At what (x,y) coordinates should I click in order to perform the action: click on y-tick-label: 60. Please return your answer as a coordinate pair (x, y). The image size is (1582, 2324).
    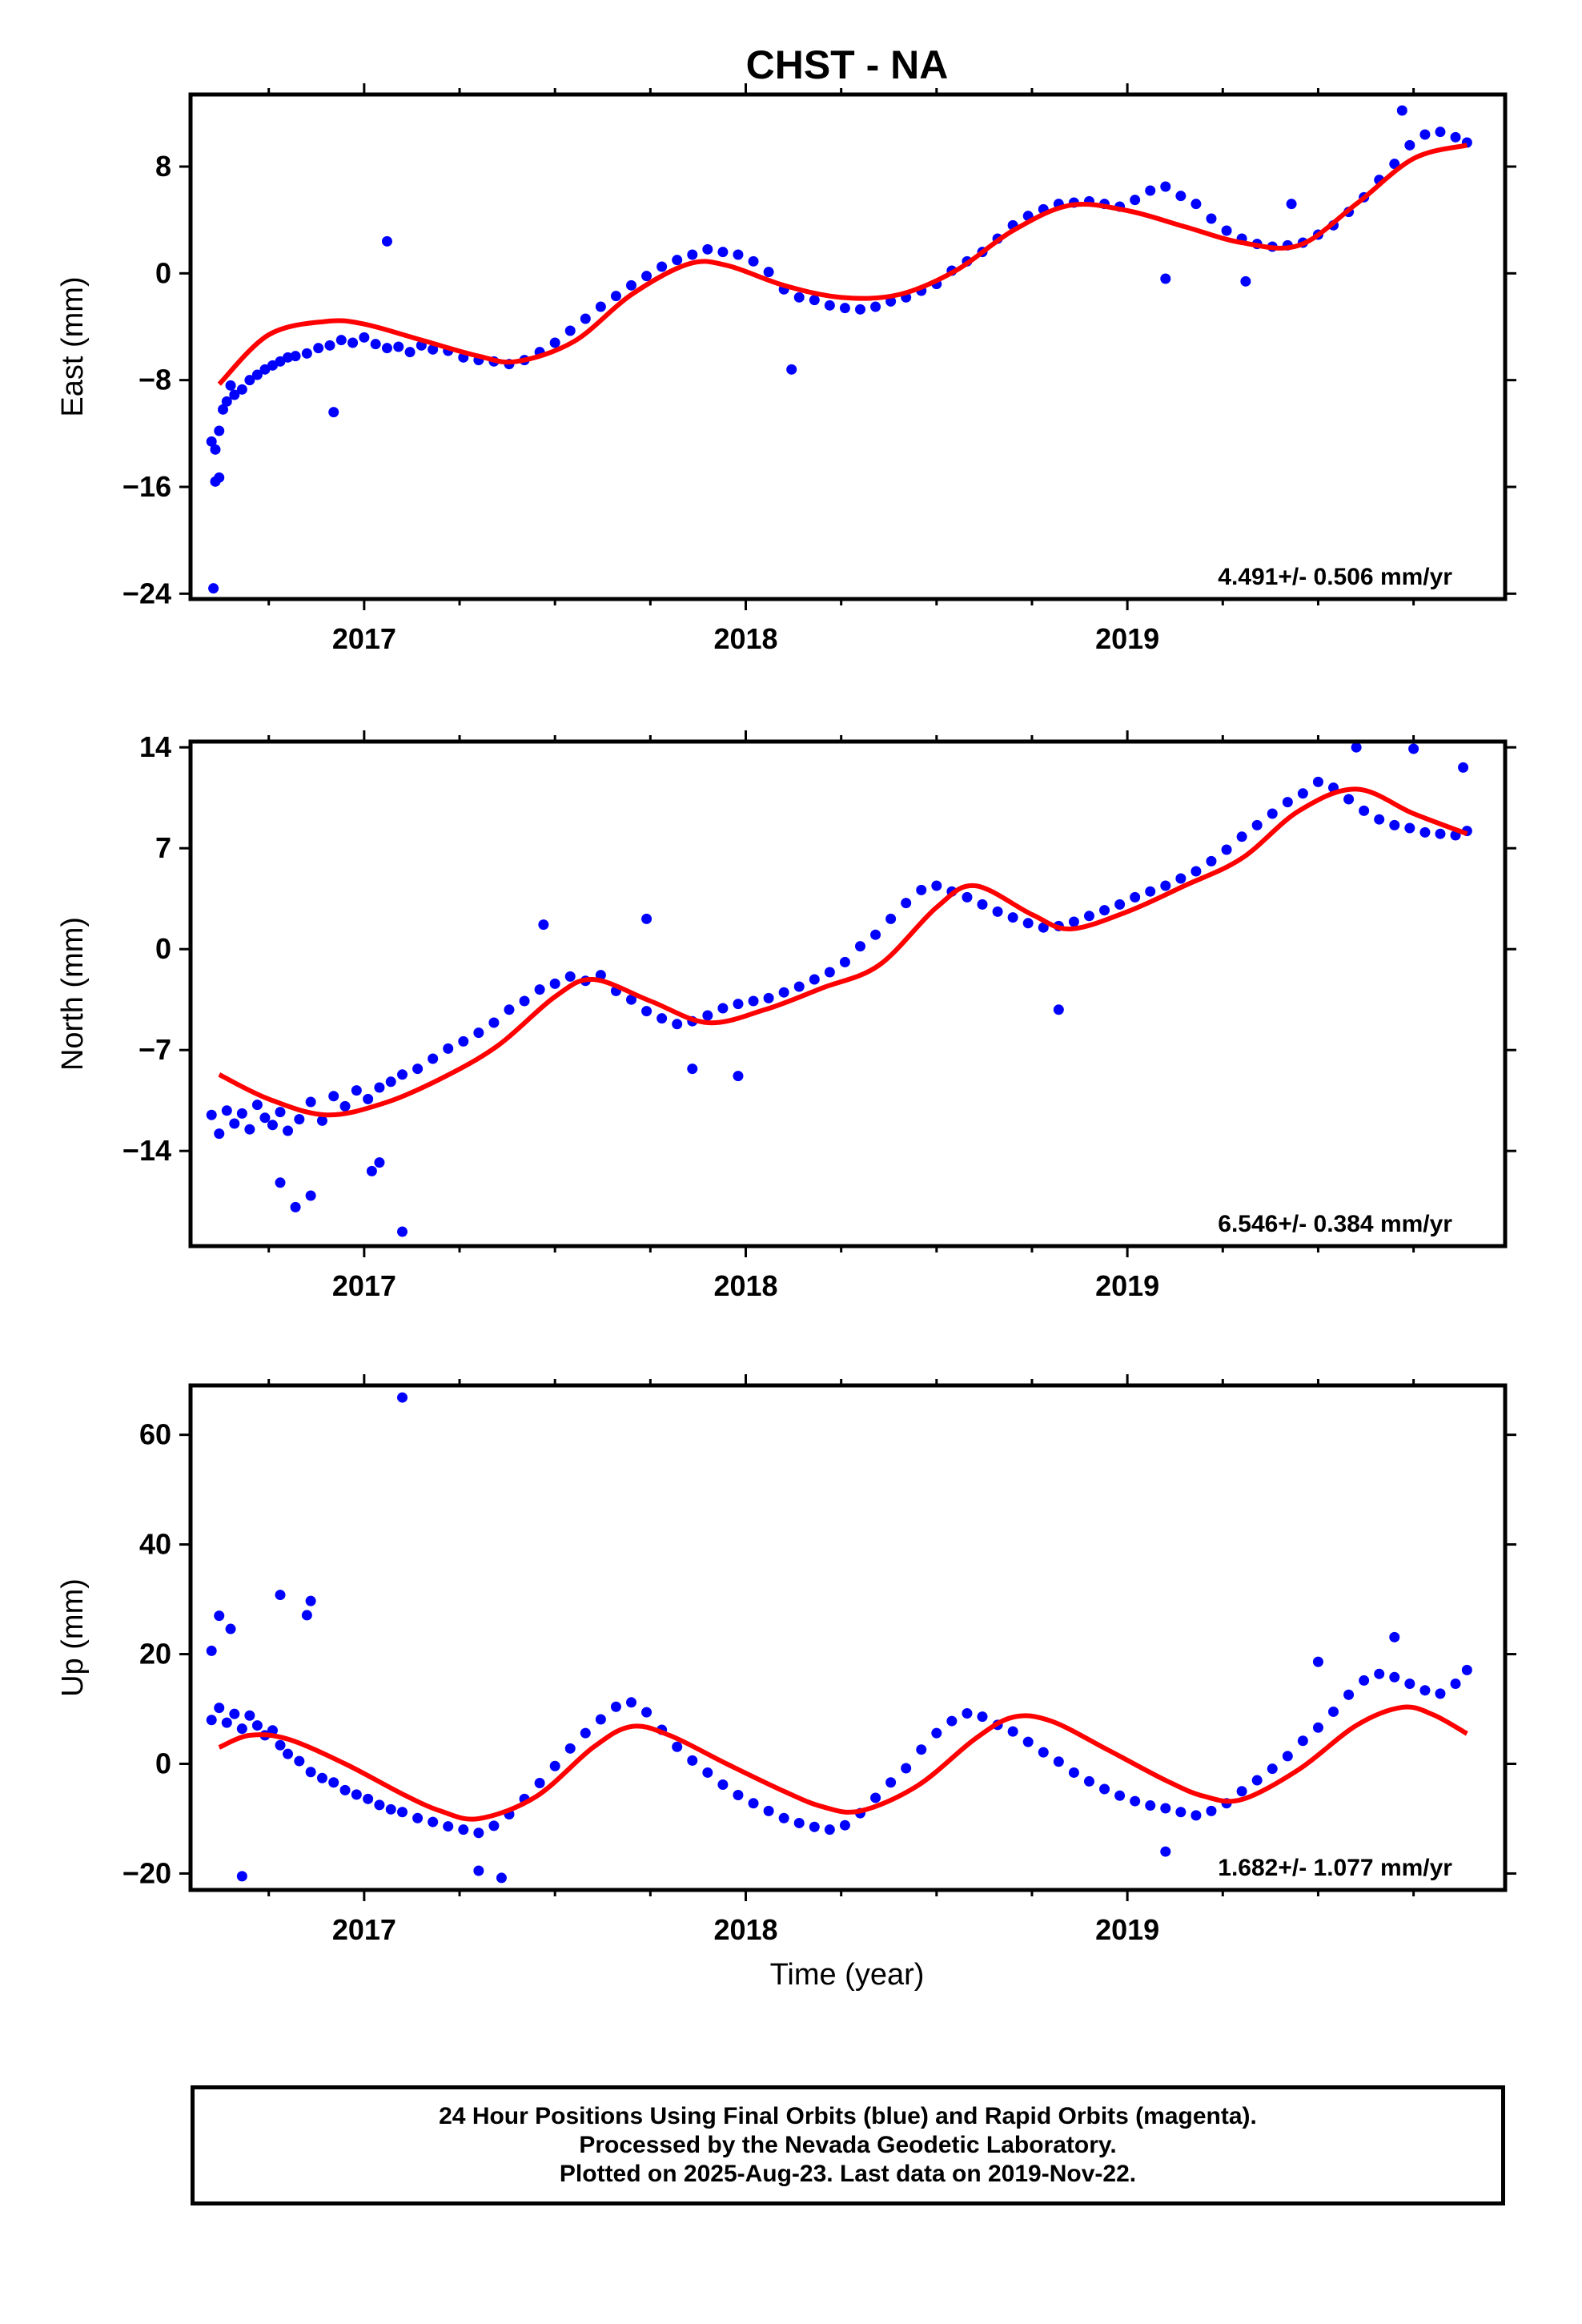
    Looking at the image, I should click on (155, 1434).